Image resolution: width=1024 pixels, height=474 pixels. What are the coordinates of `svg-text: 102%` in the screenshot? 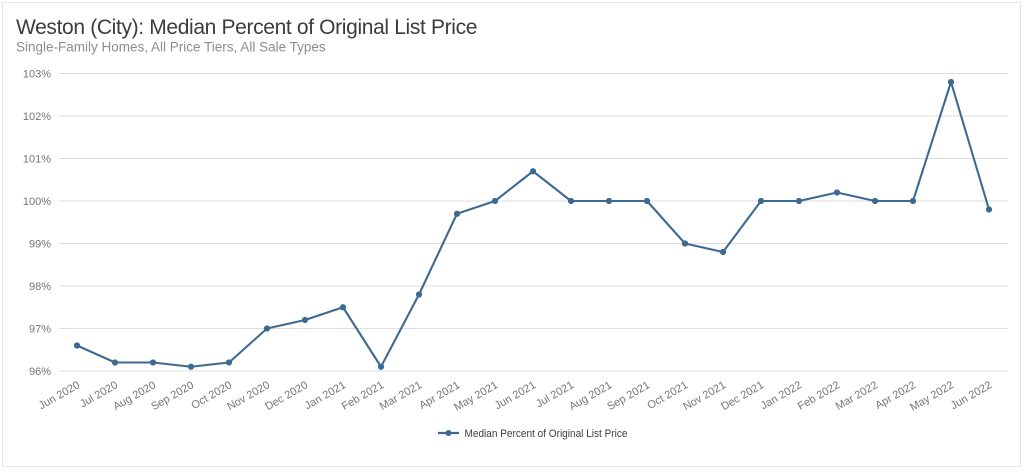 It's located at (37, 117).